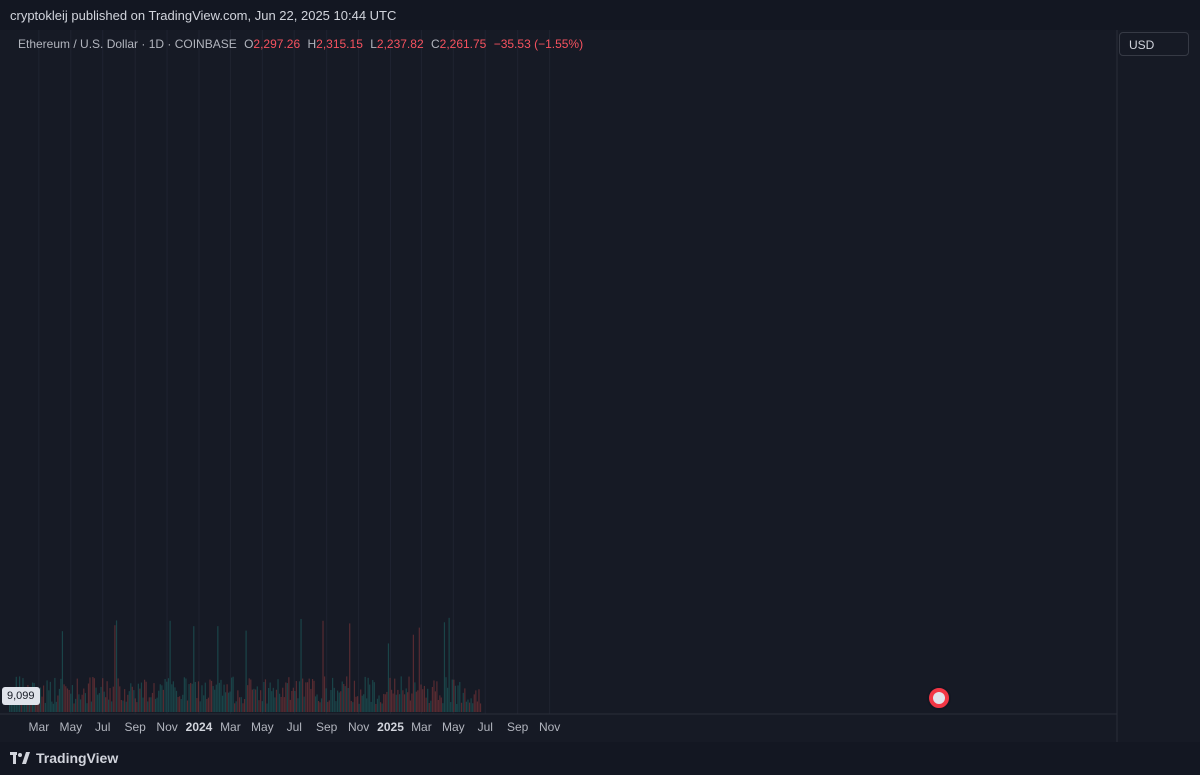 The height and width of the screenshot is (775, 1200). What do you see at coordinates (421, 727) in the screenshot?
I see `time-tick-label: Mar` at bounding box center [421, 727].